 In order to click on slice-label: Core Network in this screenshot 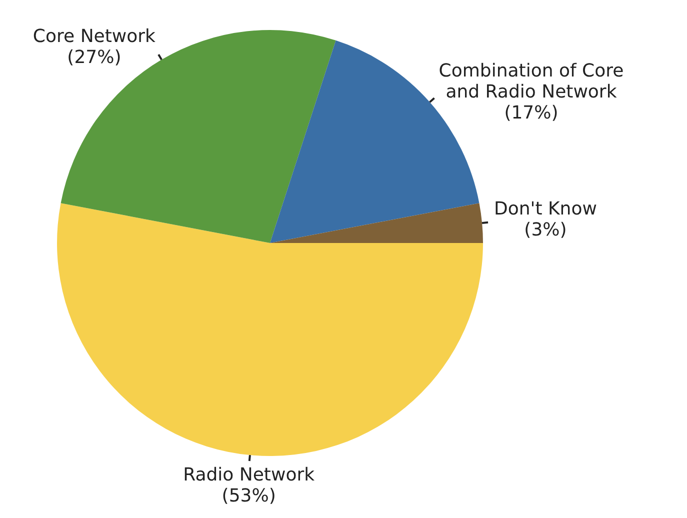, I will do `click(94, 37)`.